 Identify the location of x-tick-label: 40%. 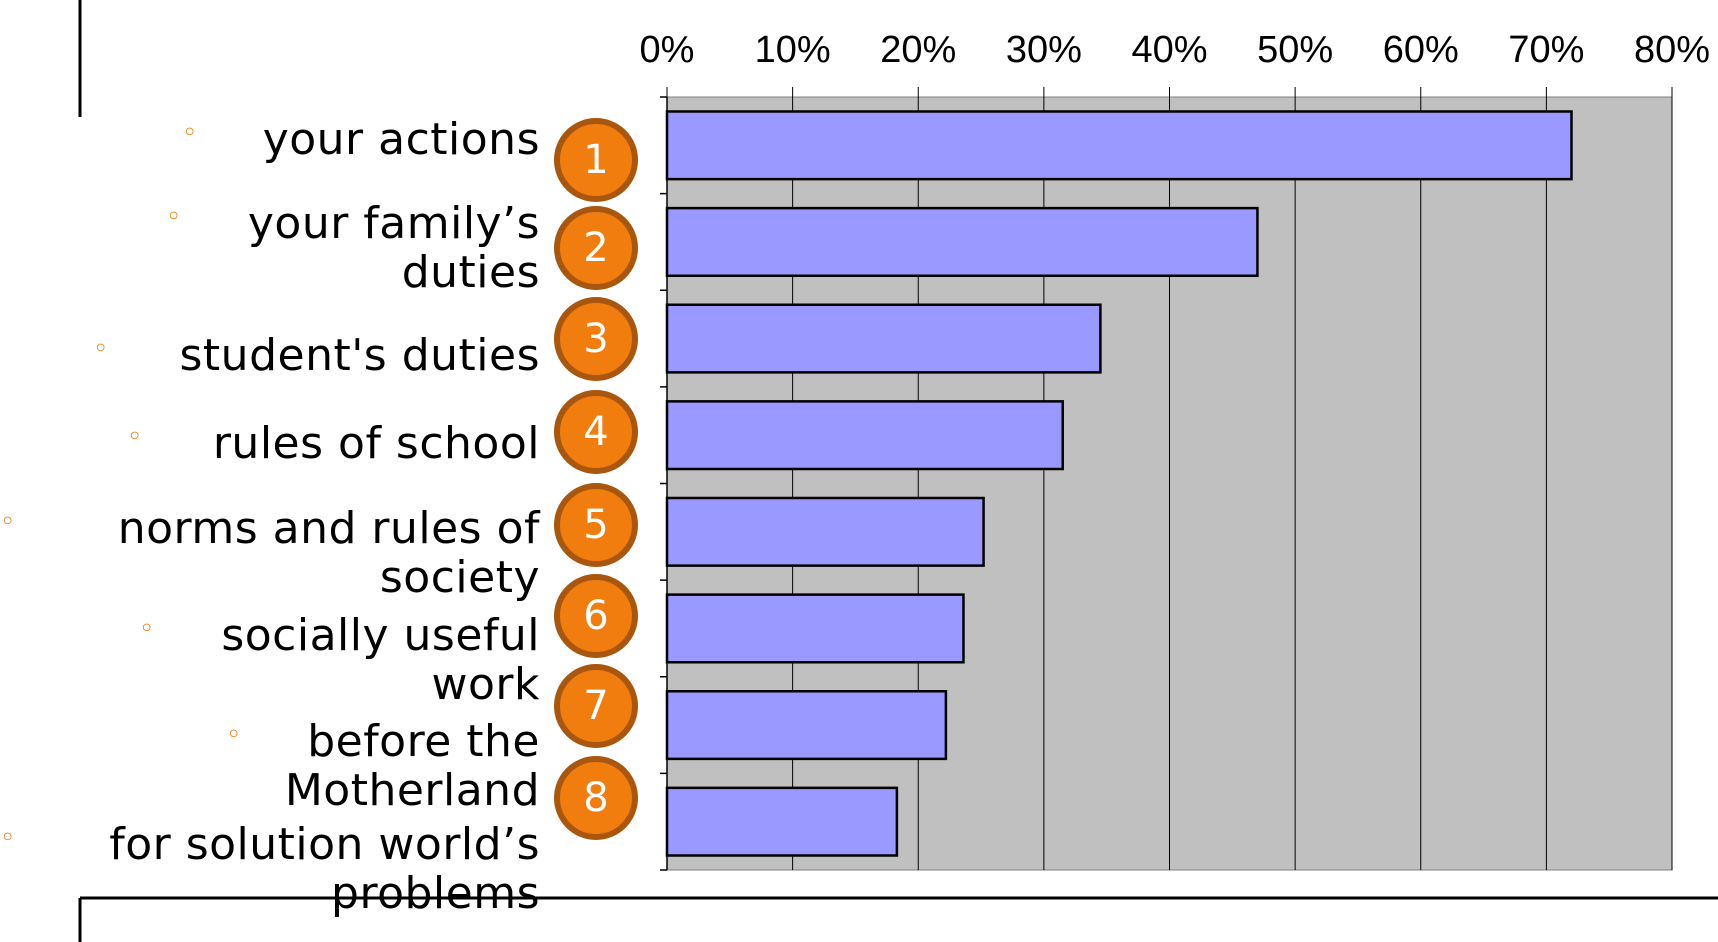
(1169, 50).